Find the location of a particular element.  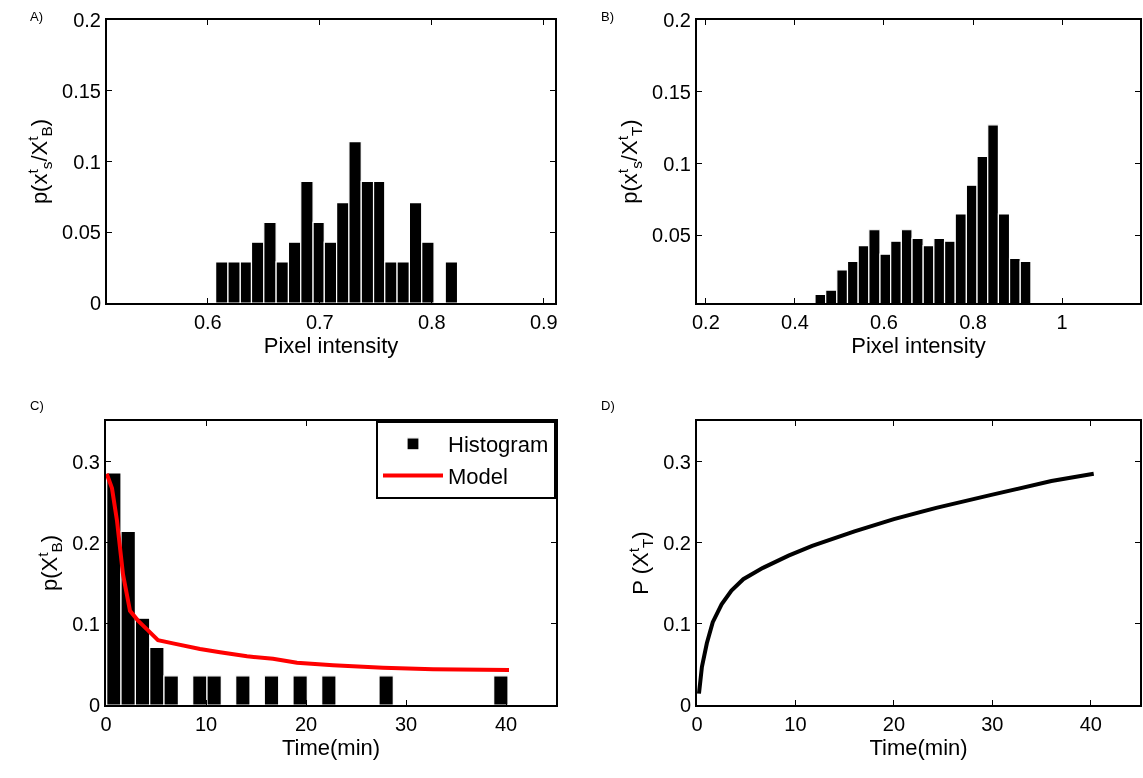

legend-label: Histogram is located at coordinates (498, 445).